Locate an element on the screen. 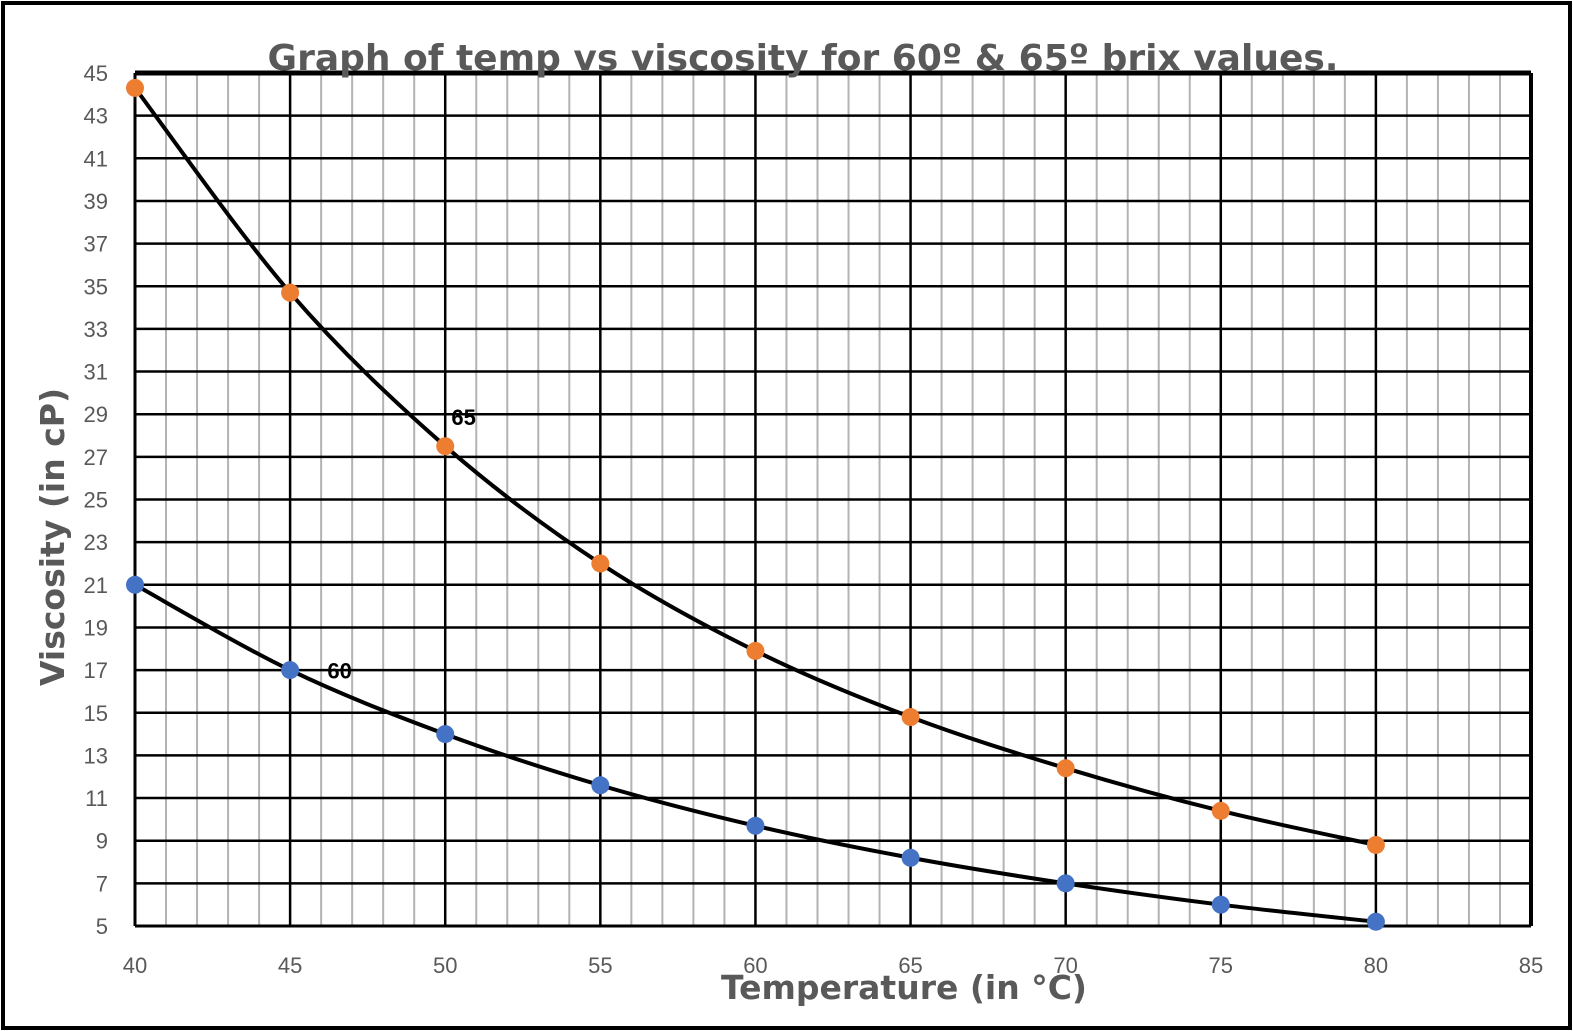 The width and height of the screenshot is (1573, 1031). series-label-60: 60 is located at coordinates (339, 671).